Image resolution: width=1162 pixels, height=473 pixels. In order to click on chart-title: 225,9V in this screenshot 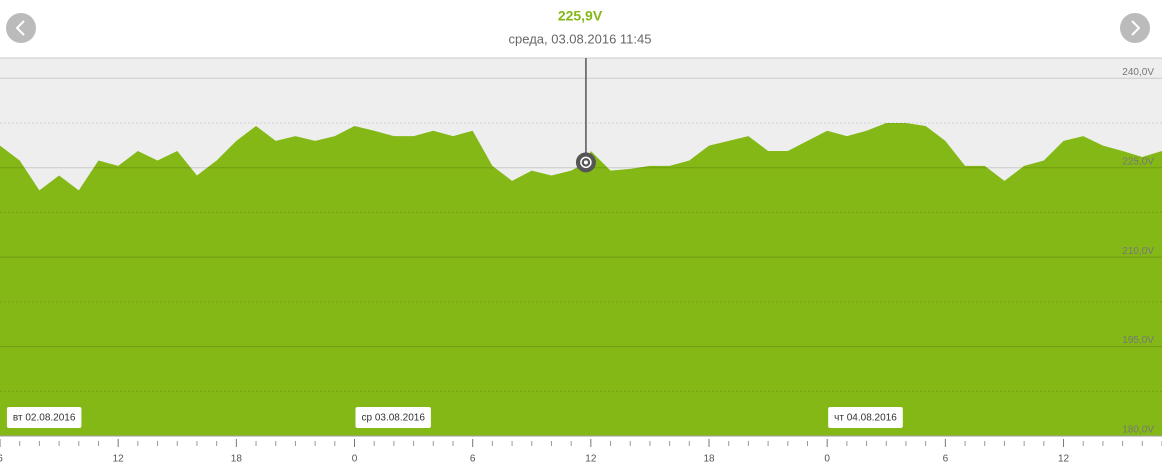, I will do `click(580, 16)`.